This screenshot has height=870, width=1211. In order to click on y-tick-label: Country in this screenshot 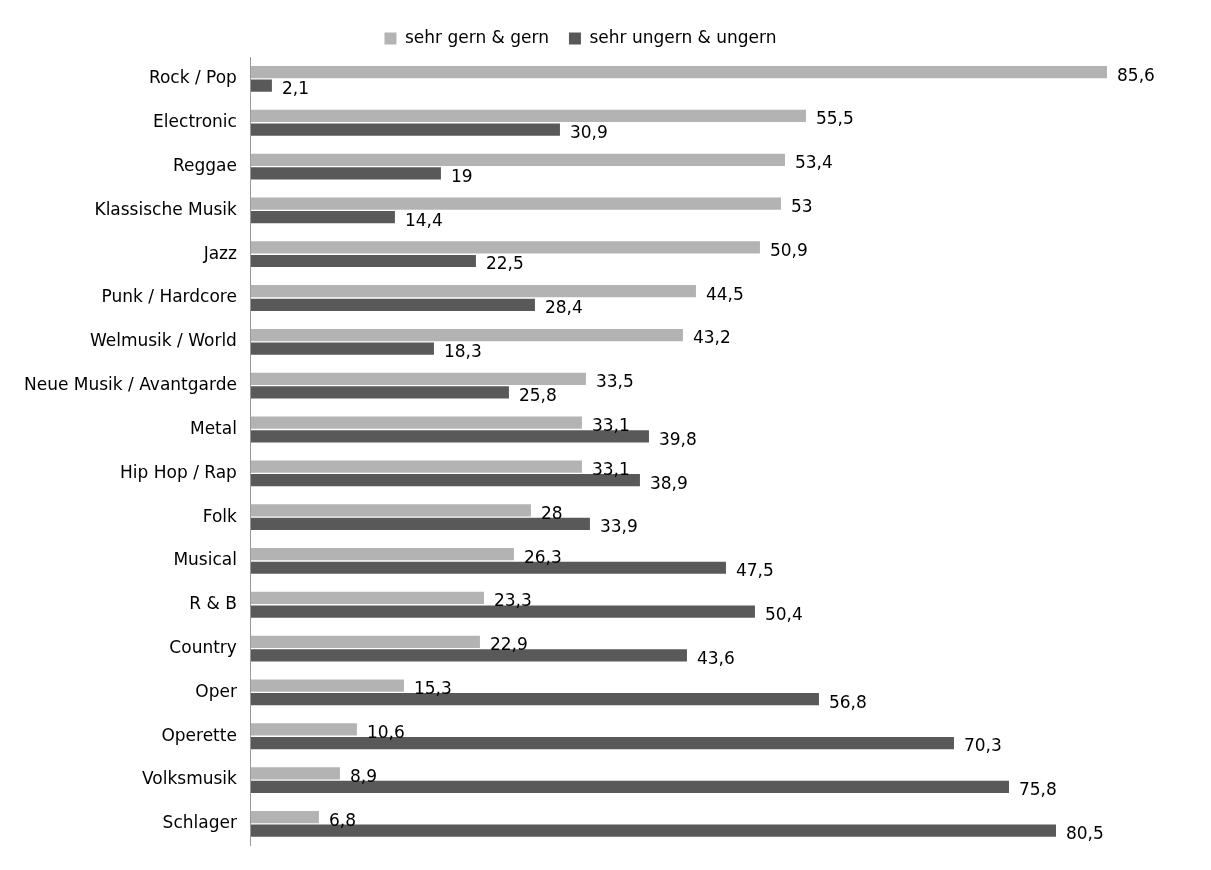, I will do `click(203, 647)`.